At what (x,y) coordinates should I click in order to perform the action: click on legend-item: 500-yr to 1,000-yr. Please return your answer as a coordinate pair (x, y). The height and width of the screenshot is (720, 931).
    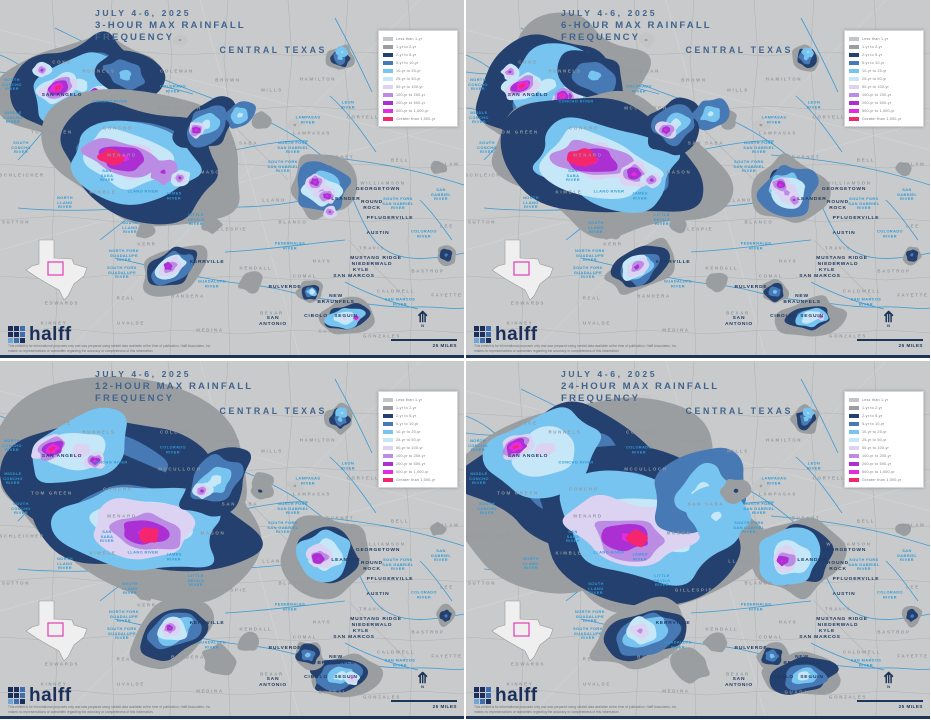
    Looking at the image, I should click on (418, 111).